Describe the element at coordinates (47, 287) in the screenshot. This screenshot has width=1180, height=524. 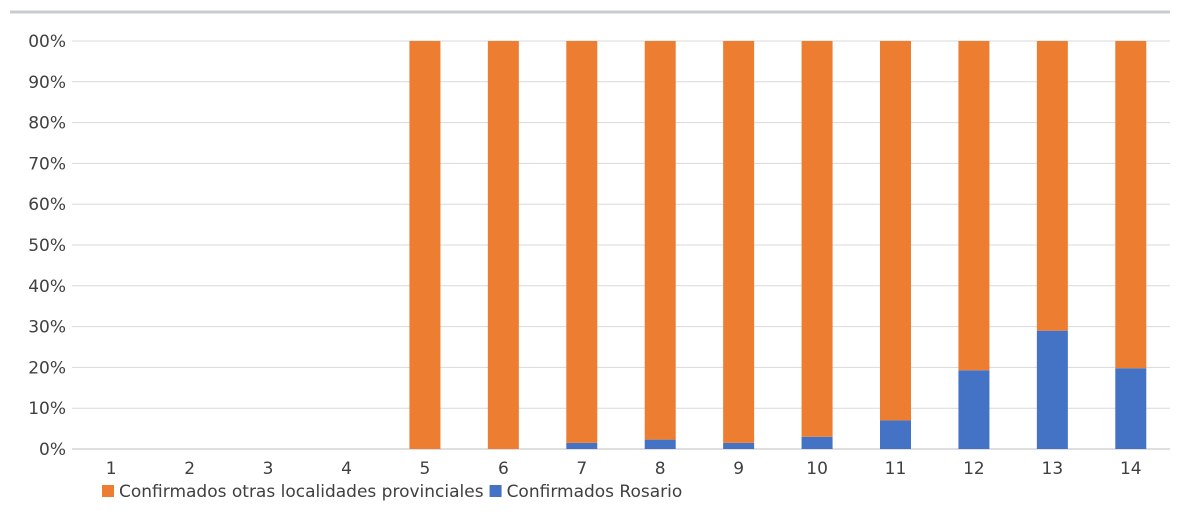
I see `y-tick-label: 40%` at that location.